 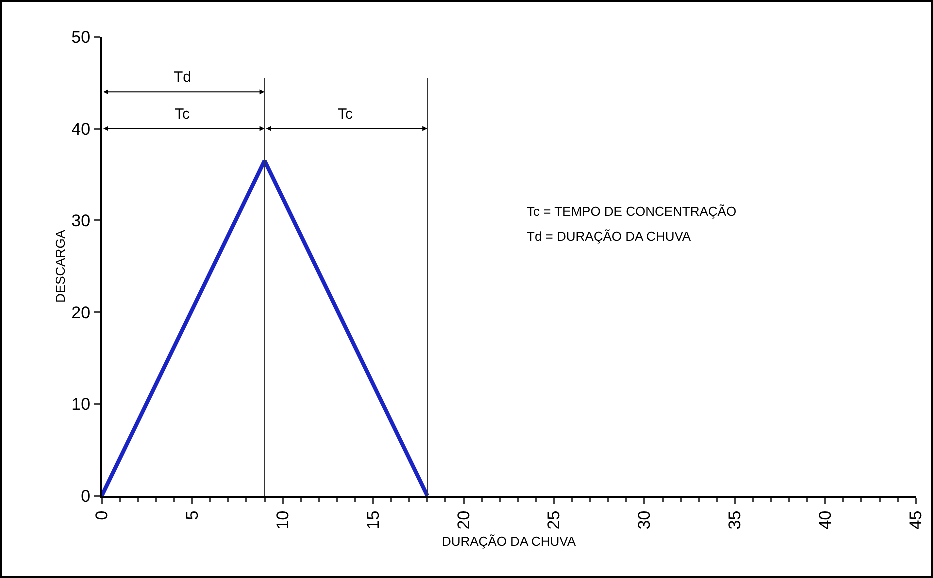 What do you see at coordinates (464, 520) in the screenshot?
I see `x-tick-label: 20` at bounding box center [464, 520].